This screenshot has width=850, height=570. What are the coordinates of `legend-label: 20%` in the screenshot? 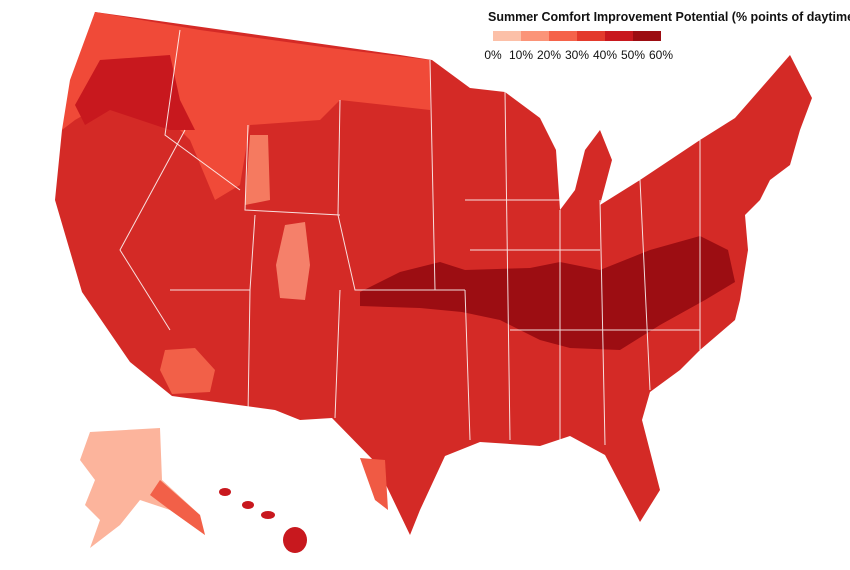 It's located at (549, 55).